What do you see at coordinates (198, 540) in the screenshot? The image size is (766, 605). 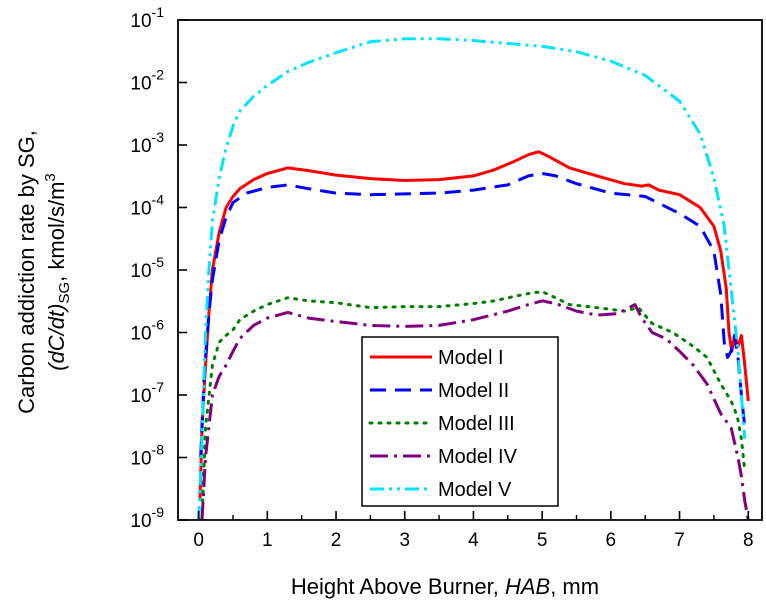 I see `x-tick-label: 0` at bounding box center [198, 540].